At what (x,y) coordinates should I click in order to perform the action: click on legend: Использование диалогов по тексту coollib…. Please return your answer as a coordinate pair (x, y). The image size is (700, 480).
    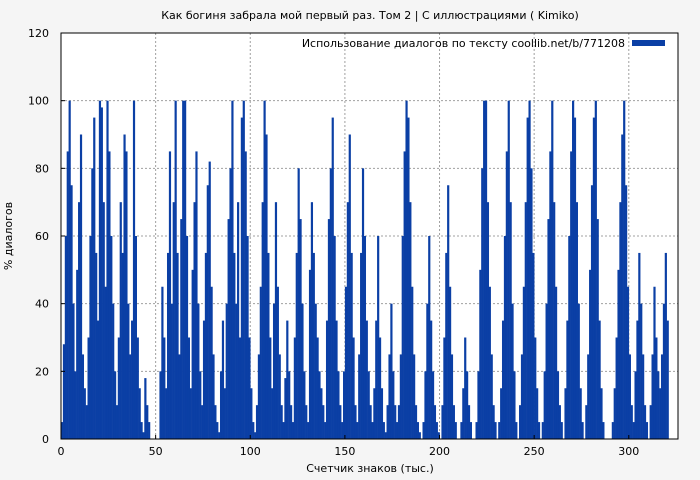
    Looking at the image, I should click on (483, 43).